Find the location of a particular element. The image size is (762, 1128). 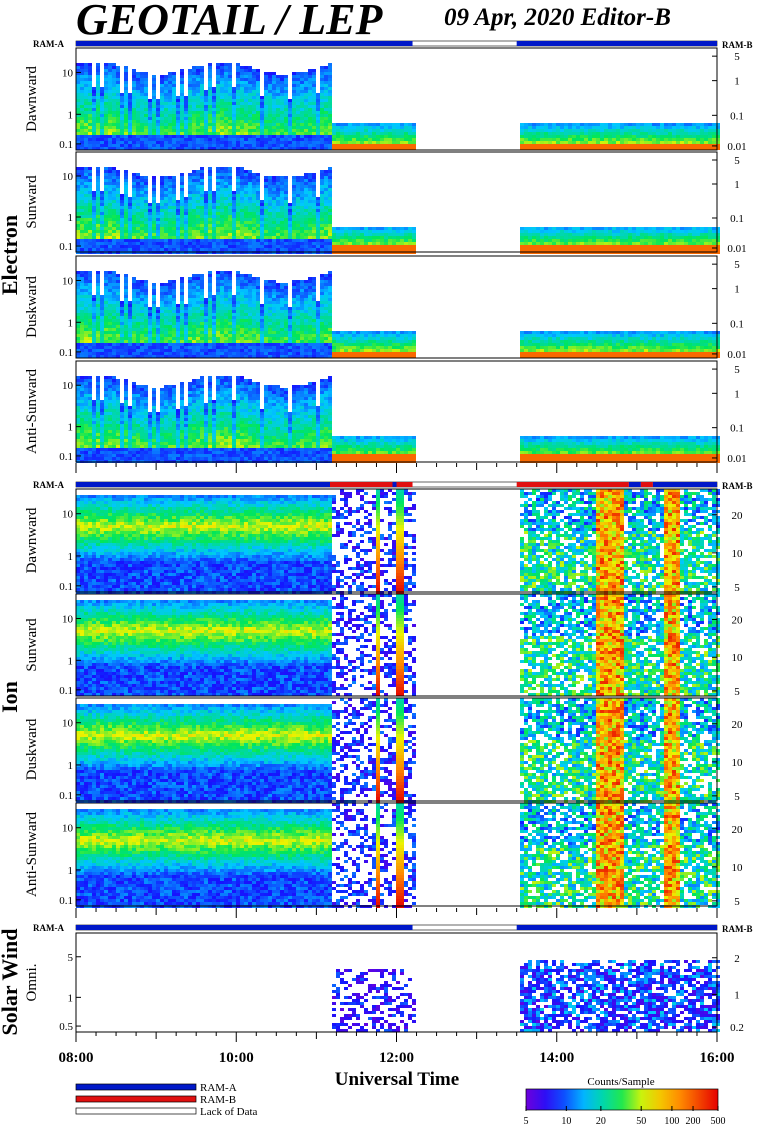

ion-panel-0-label: Dawnward is located at coordinates (32, 540).